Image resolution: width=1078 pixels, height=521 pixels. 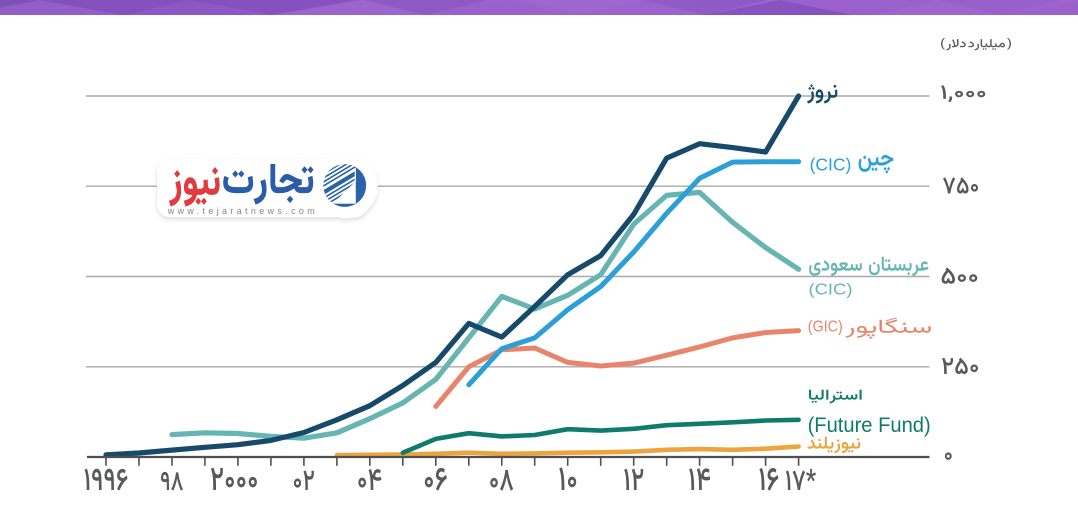 What do you see at coordinates (241, 211) in the screenshot?
I see `svg-text: www.tejaratnews.com` at bounding box center [241, 211].